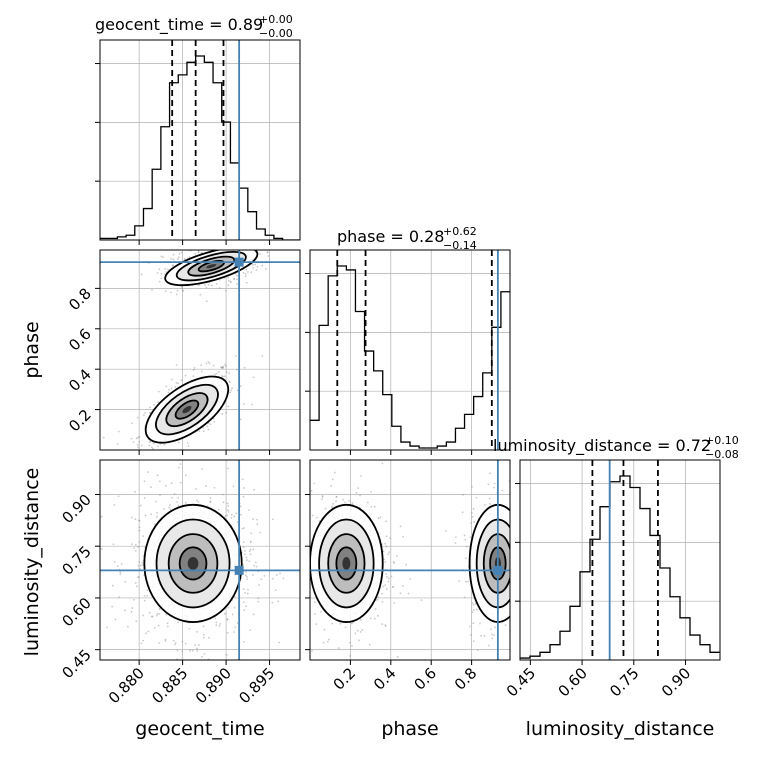  What do you see at coordinates (602, 446) in the screenshot?
I see `title-luminosity-distance: luminosity_distance = 0.72` at bounding box center [602, 446].